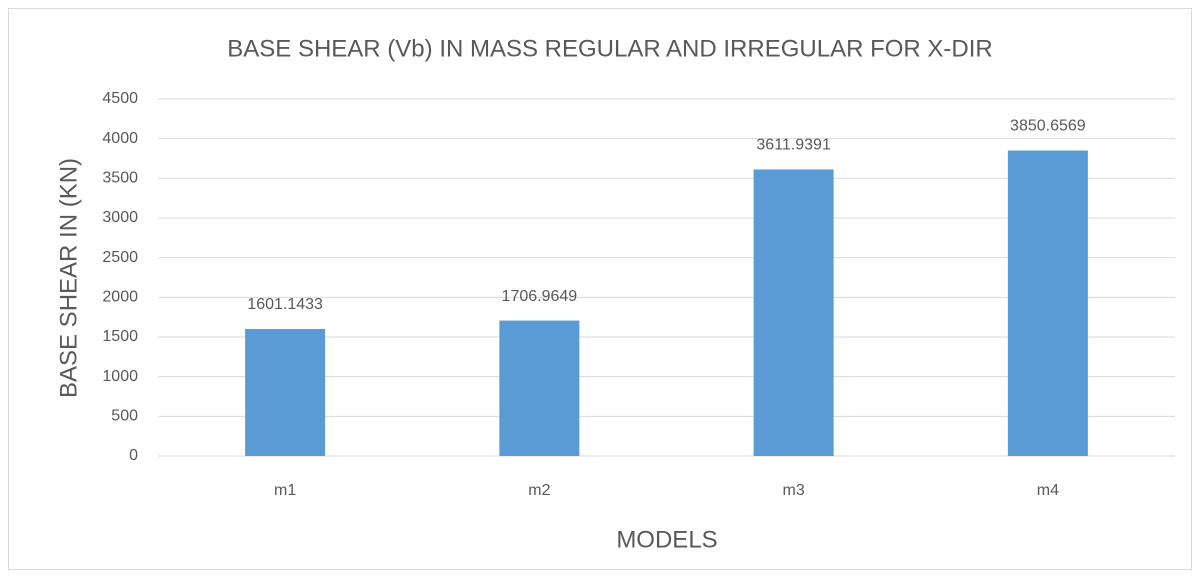  I want to click on y-axis-title: BASE SHEAR IN (KN), so click(68, 278).